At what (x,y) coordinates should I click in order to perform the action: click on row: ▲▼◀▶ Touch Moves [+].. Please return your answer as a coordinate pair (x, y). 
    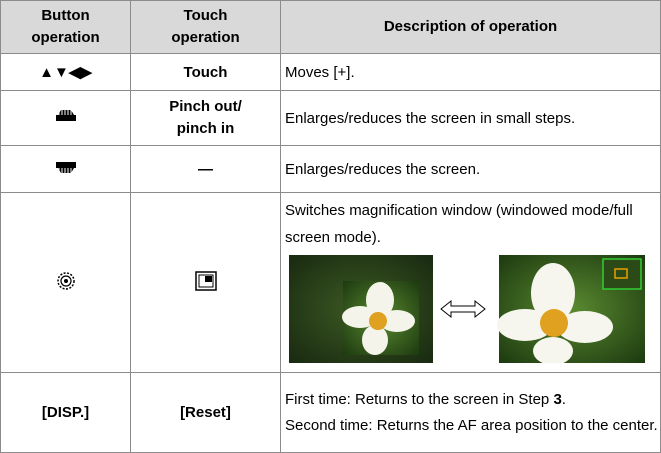
    Looking at the image, I should click on (330, 72).